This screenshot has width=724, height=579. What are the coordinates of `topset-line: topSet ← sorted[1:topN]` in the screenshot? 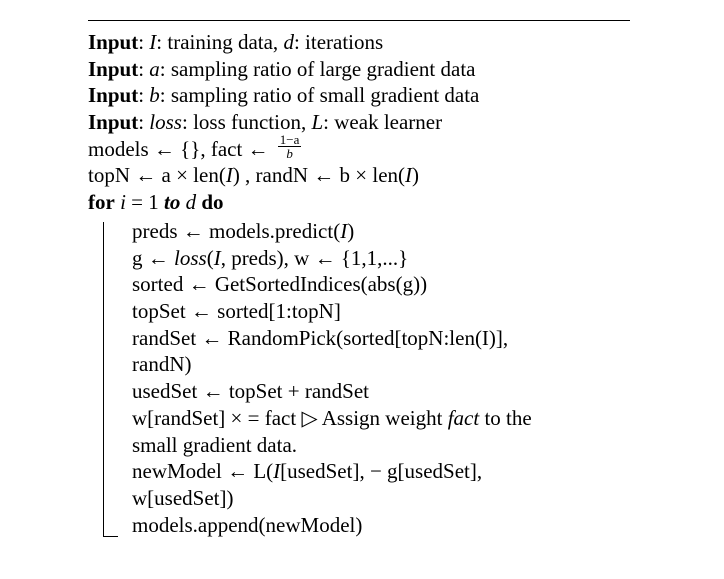 It's located at (236, 311).